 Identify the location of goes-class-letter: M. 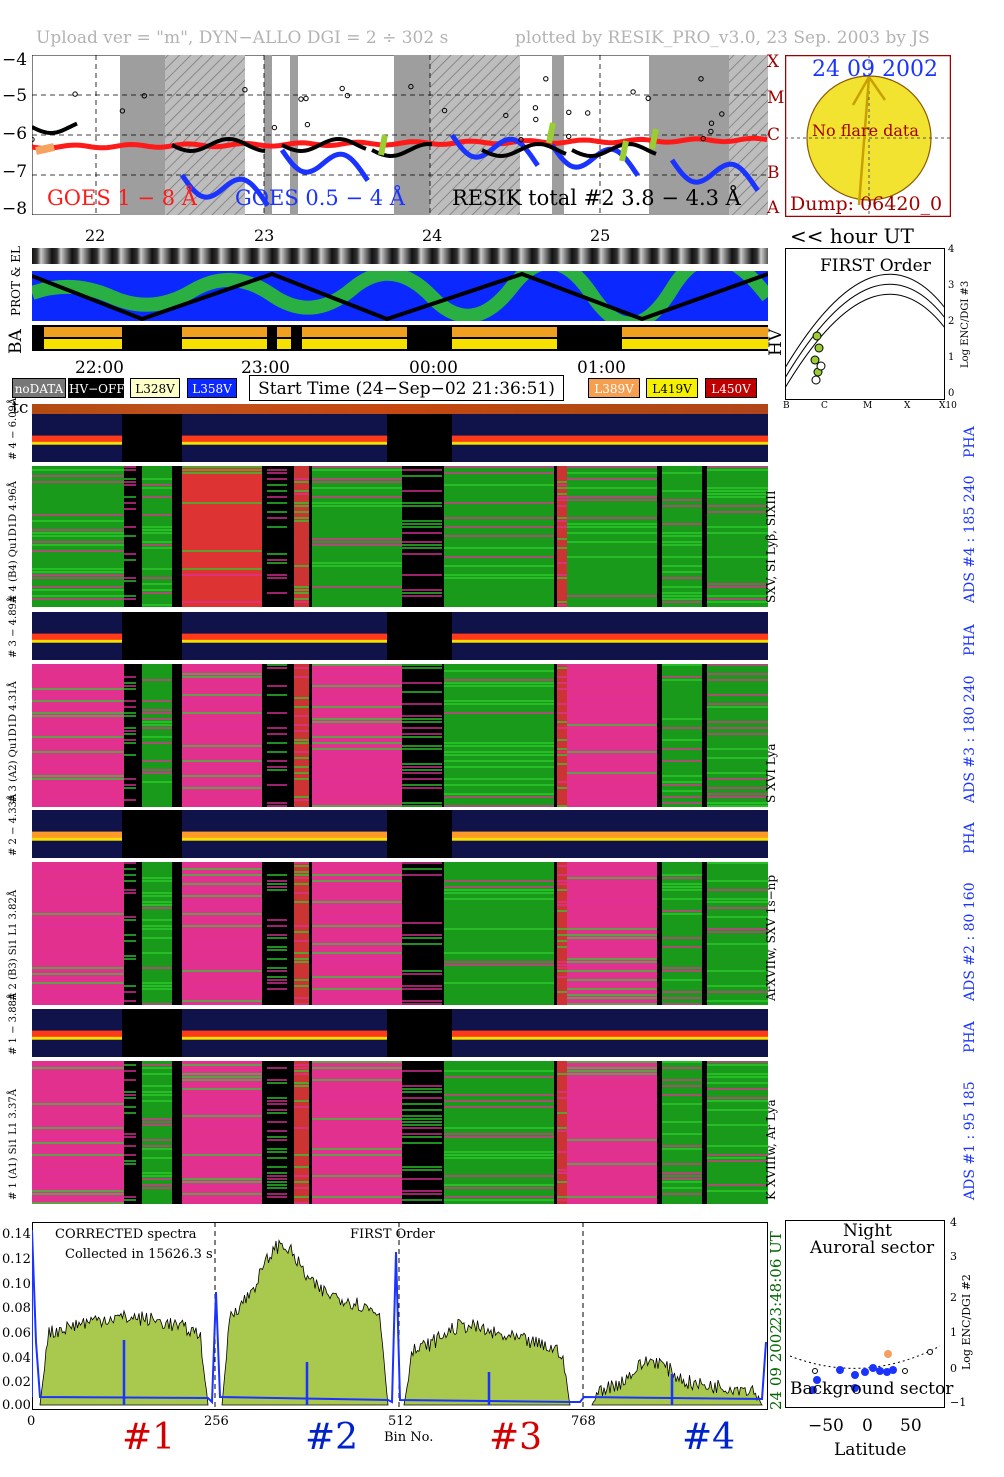
(776, 98).